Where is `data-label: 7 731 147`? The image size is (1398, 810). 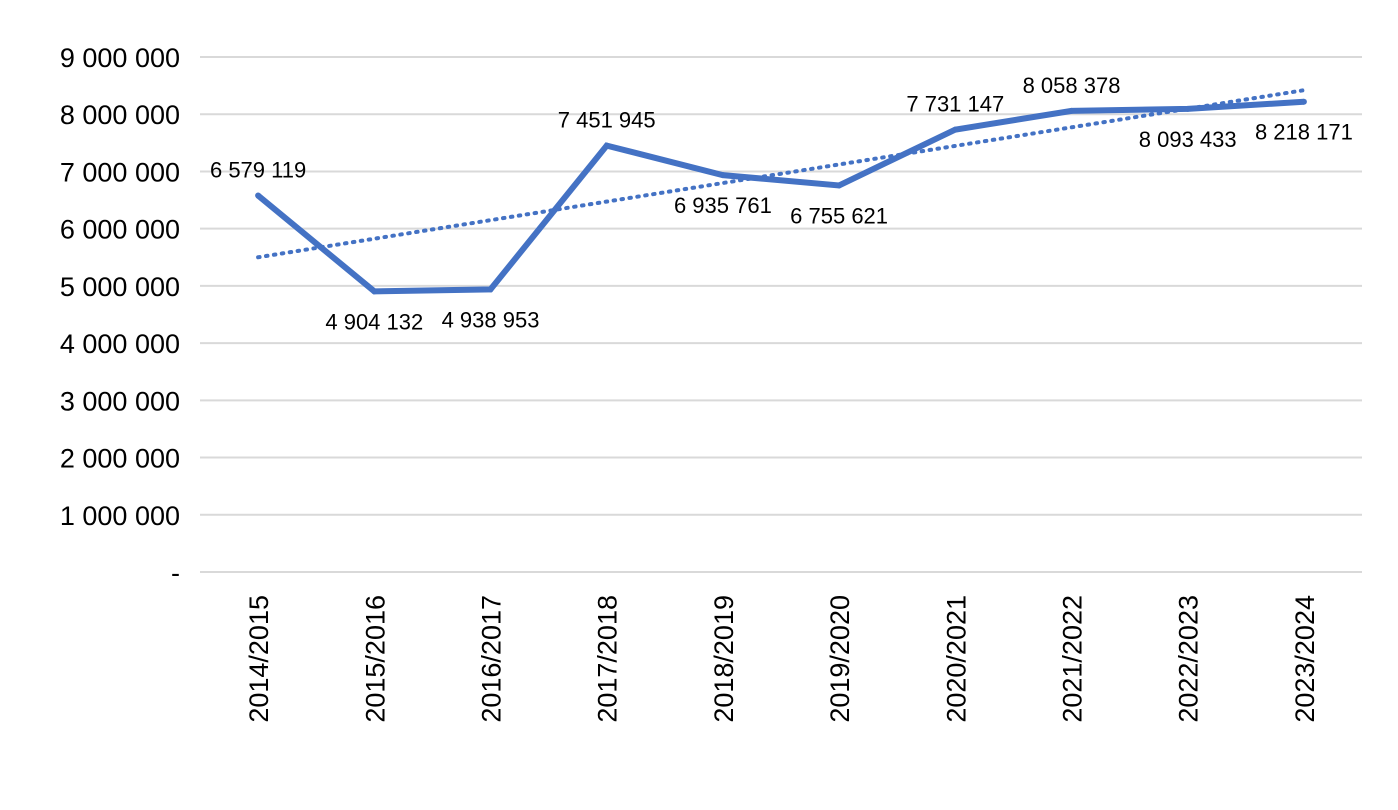 data-label: 7 731 147 is located at coordinates (955, 104).